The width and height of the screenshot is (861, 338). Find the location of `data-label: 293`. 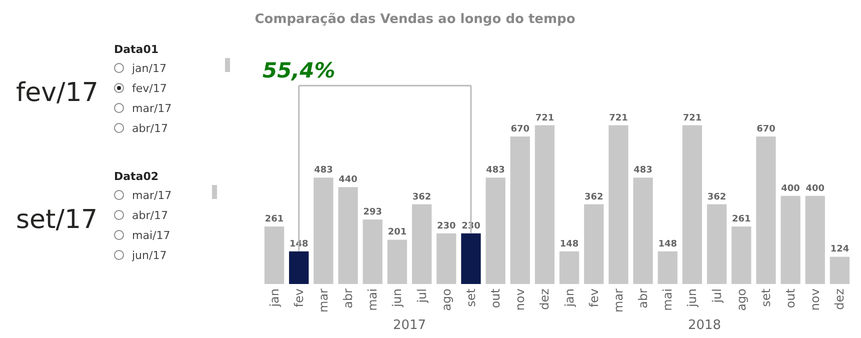

data-label: 293 is located at coordinates (372, 212).